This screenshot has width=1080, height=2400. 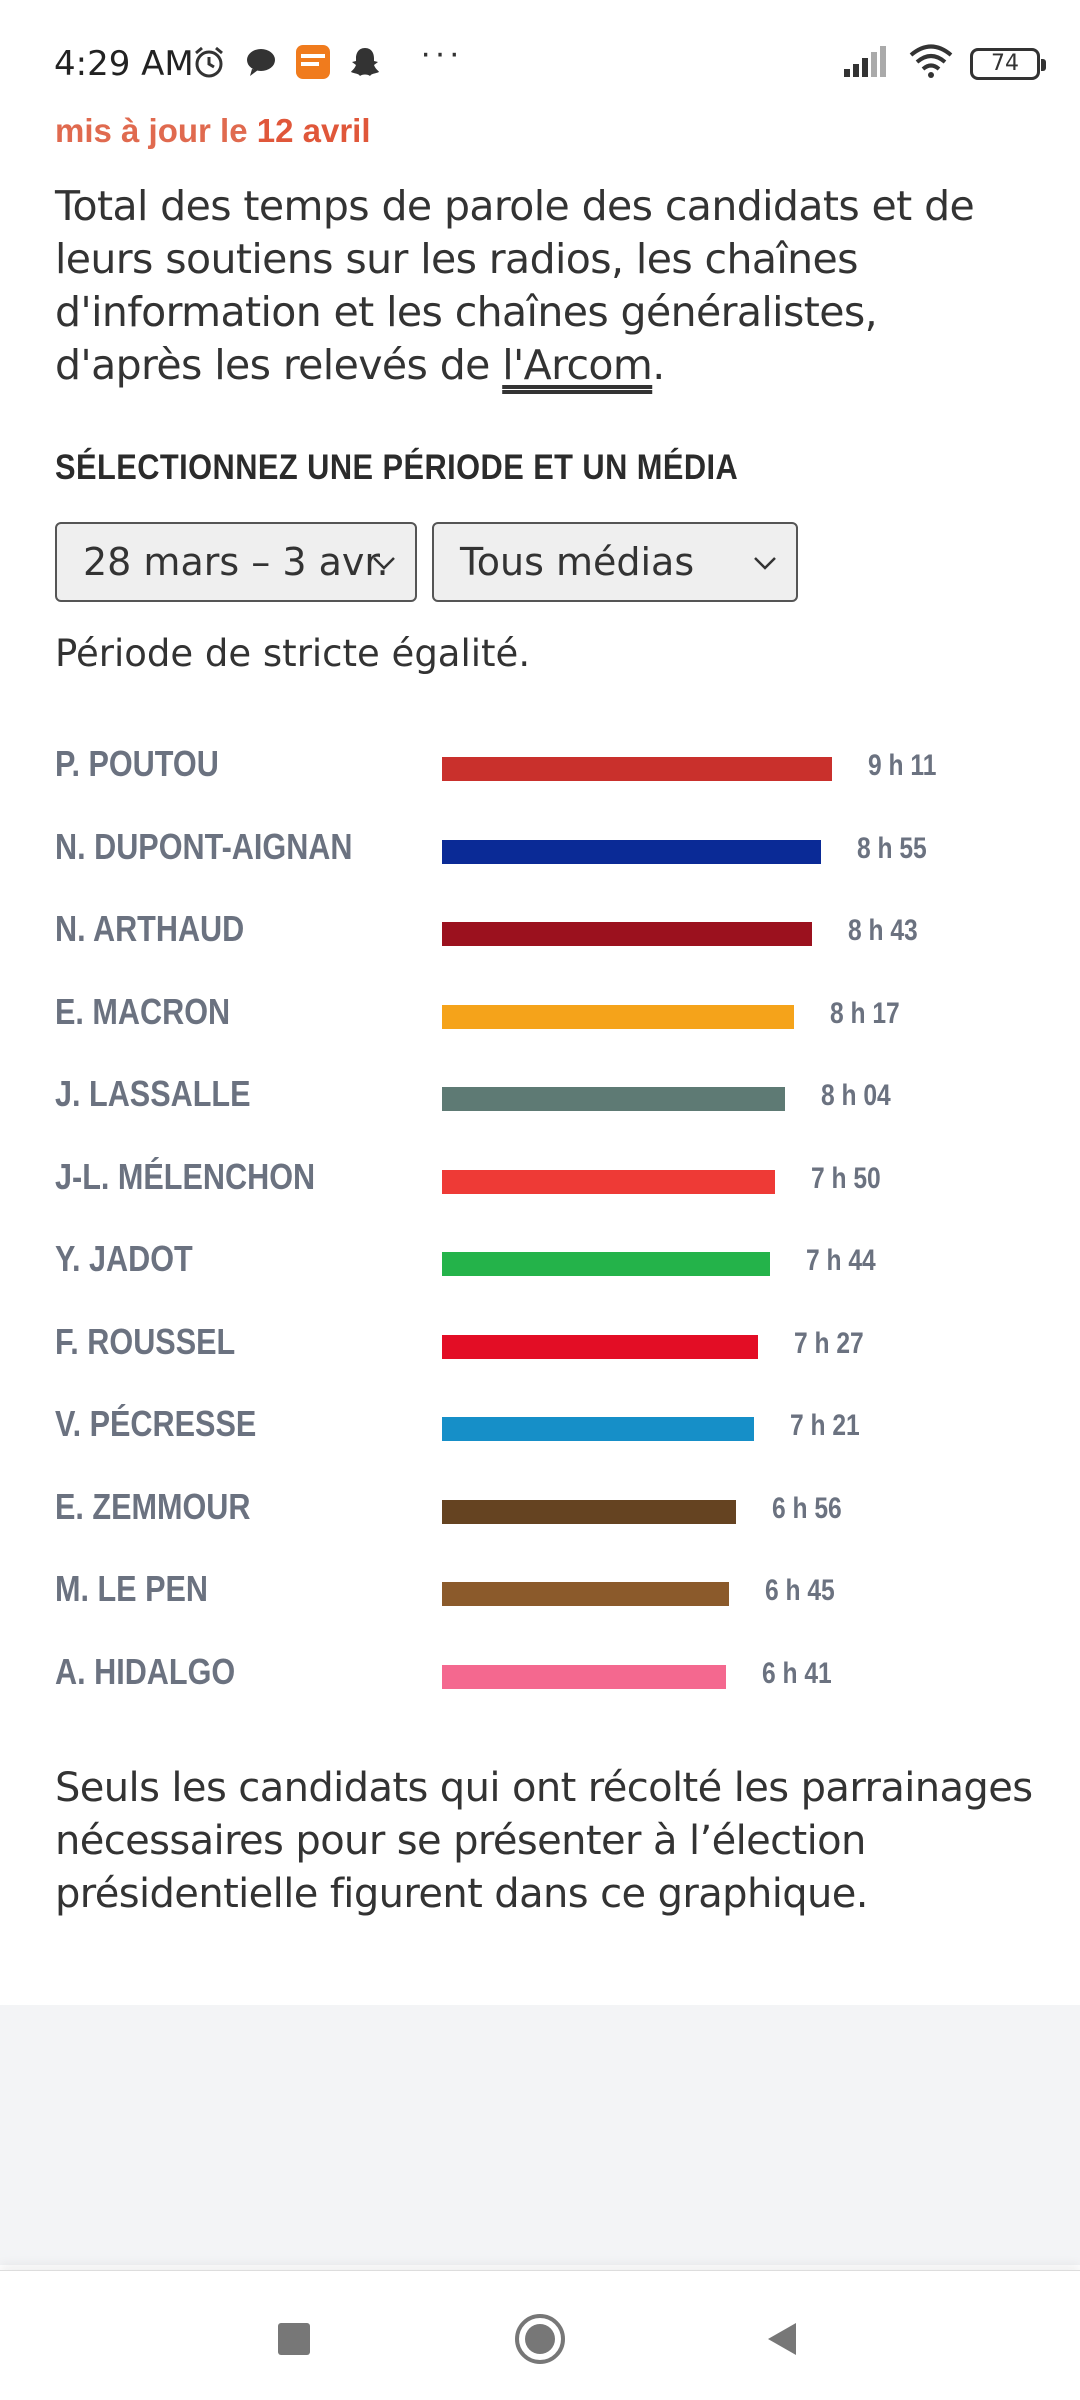 I want to click on app-badge-icon, so click(x=313, y=62).